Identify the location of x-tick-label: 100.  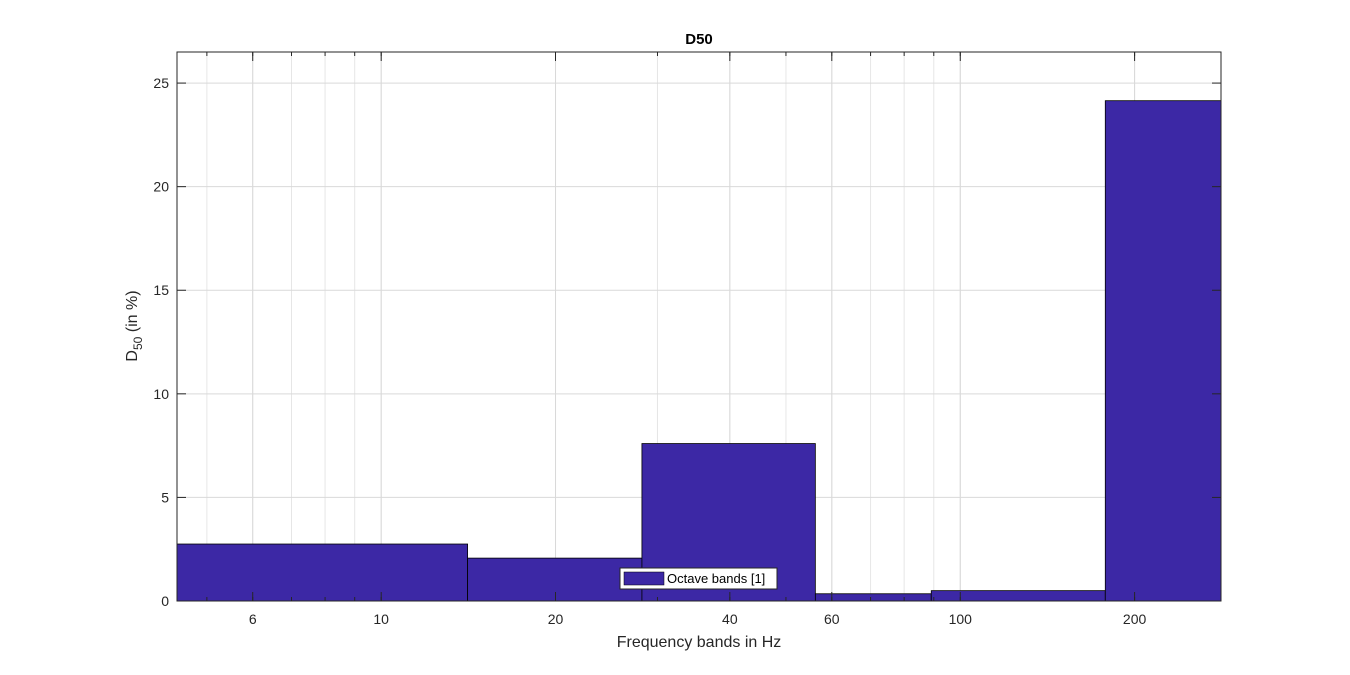
(961, 619).